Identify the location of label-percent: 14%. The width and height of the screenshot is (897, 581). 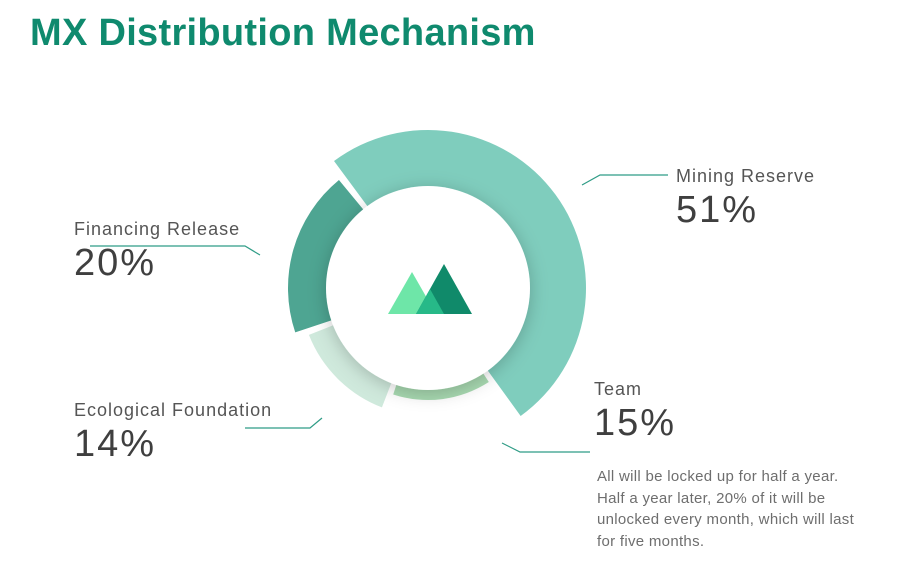
(115, 444).